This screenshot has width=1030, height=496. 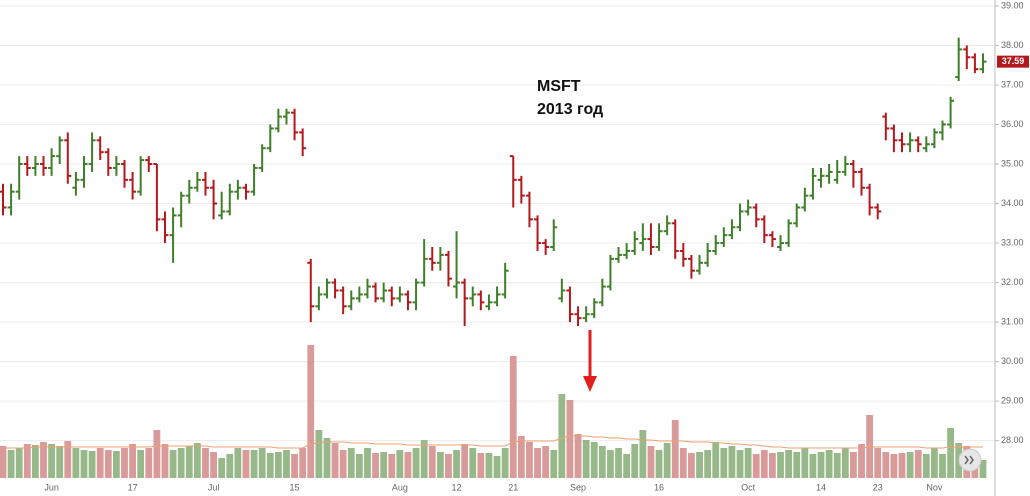 I want to click on x-tick-label: Nov, so click(x=934, y=487).